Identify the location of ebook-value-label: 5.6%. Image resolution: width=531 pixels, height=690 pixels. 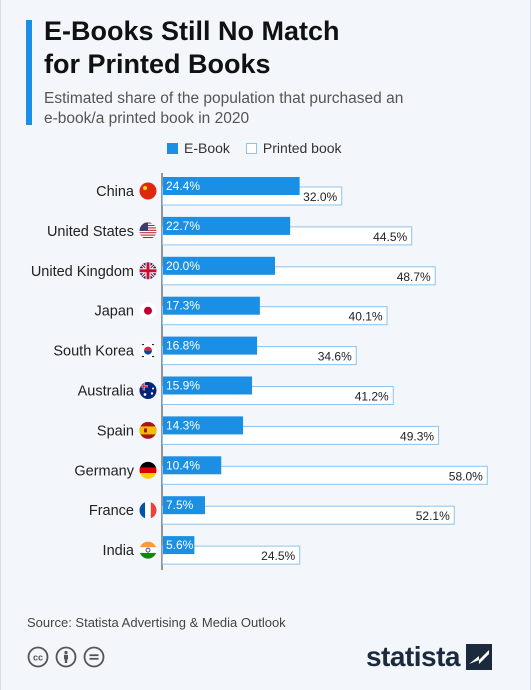
(180, 545).